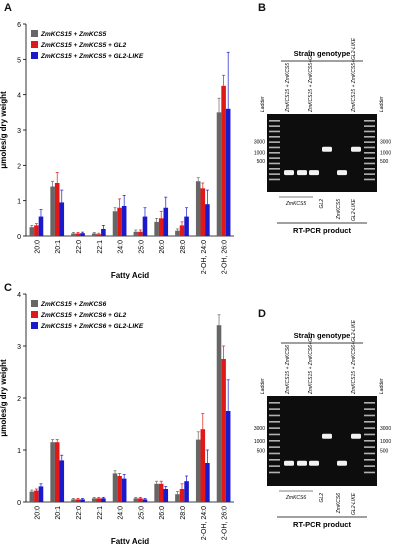 The height and width of the screenshot is (544, 410). What do you see at coordinates (92, 56) in the screenshot?
I see `legend-label: ZmKCS15 + ZmKCS5 + GL2-LIKE` at bounding box center [92, 56].